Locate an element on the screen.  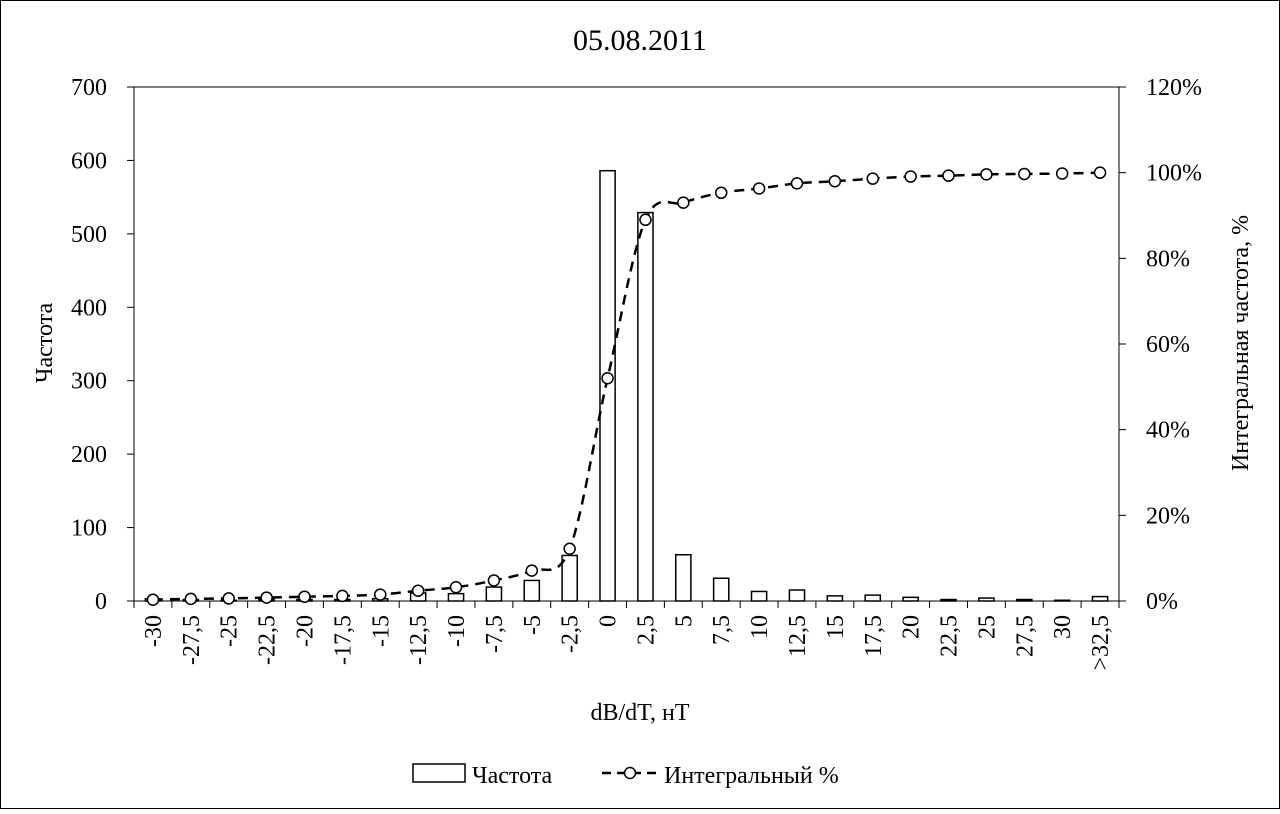
x-tick-label: -15 is located at coordinates (381, 631).